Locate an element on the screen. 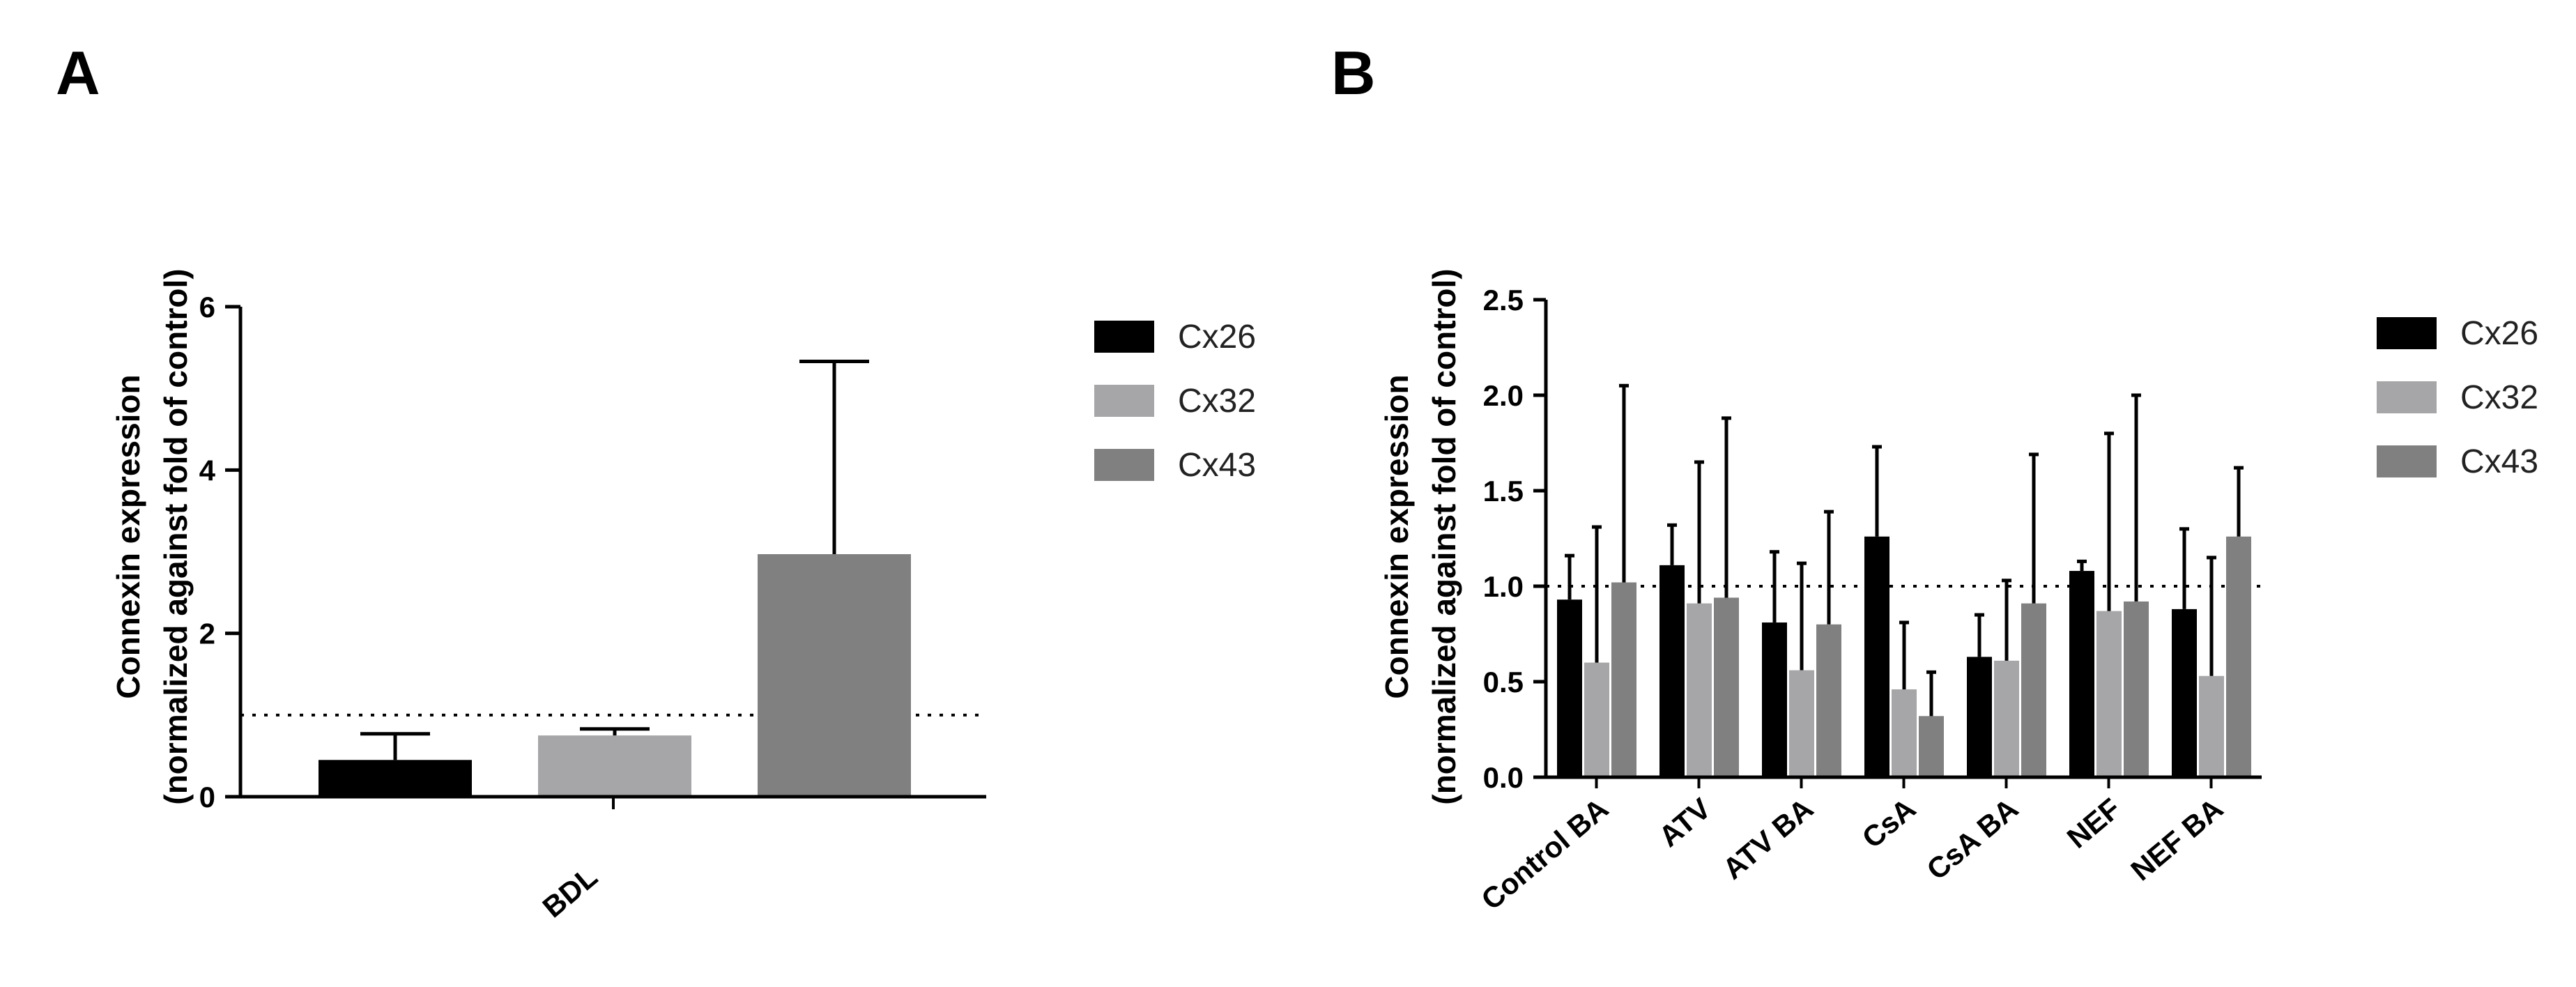  panel-a-legend-label-cx43: Cx43 is located at coordinates (1217, 465).